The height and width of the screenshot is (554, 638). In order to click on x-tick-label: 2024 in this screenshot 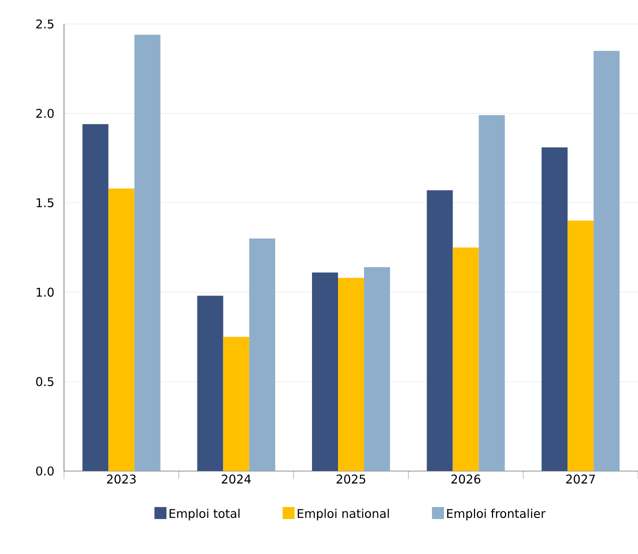, I will do `click(236, 479)`.